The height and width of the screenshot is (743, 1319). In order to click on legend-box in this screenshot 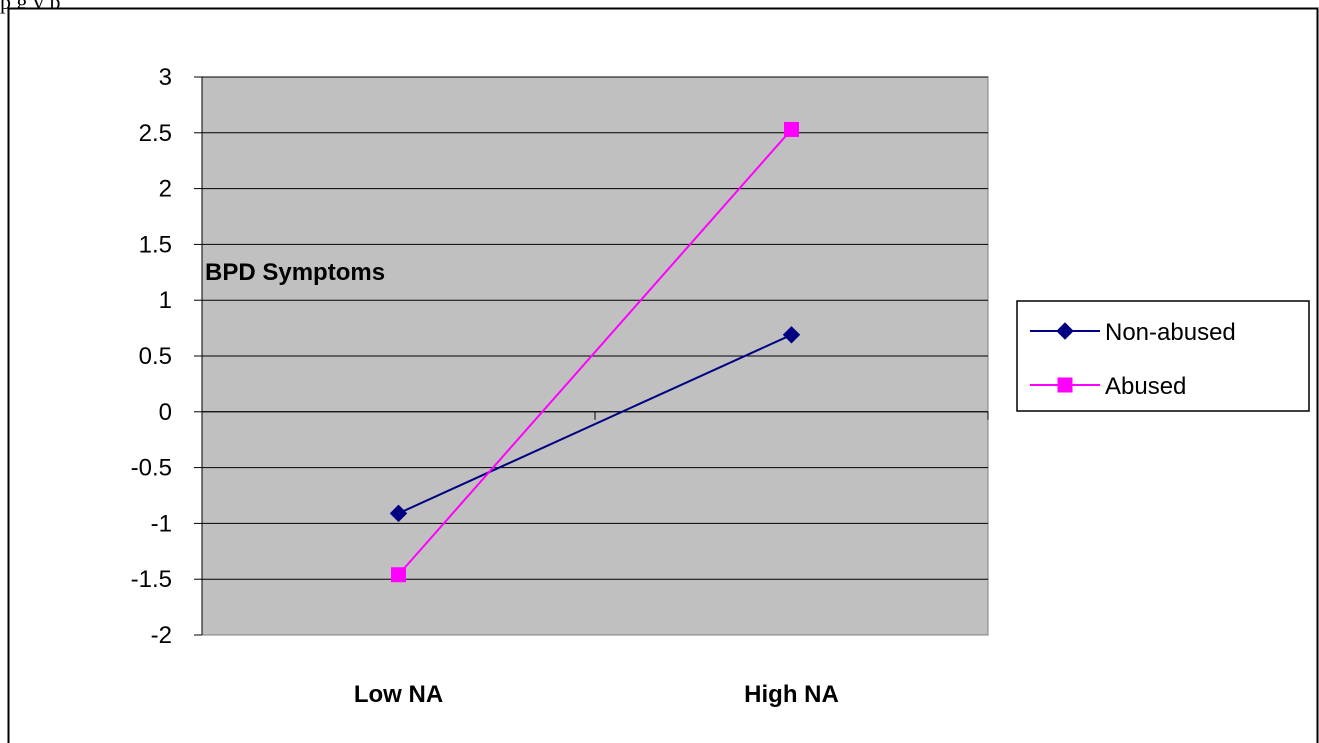, I will do `click(1163, 356)`.